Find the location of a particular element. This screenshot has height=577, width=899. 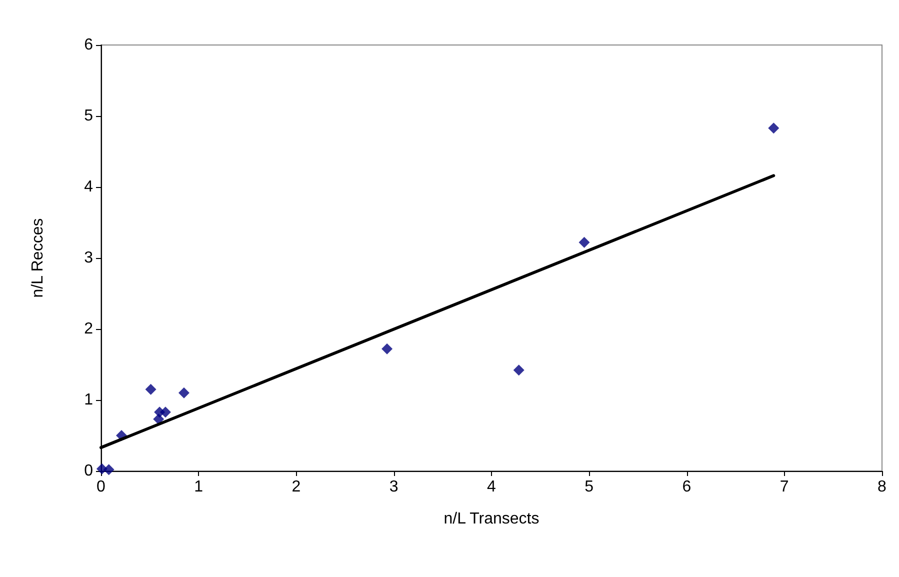

x-tick-label: 6 is located at coordinates (687, 487).